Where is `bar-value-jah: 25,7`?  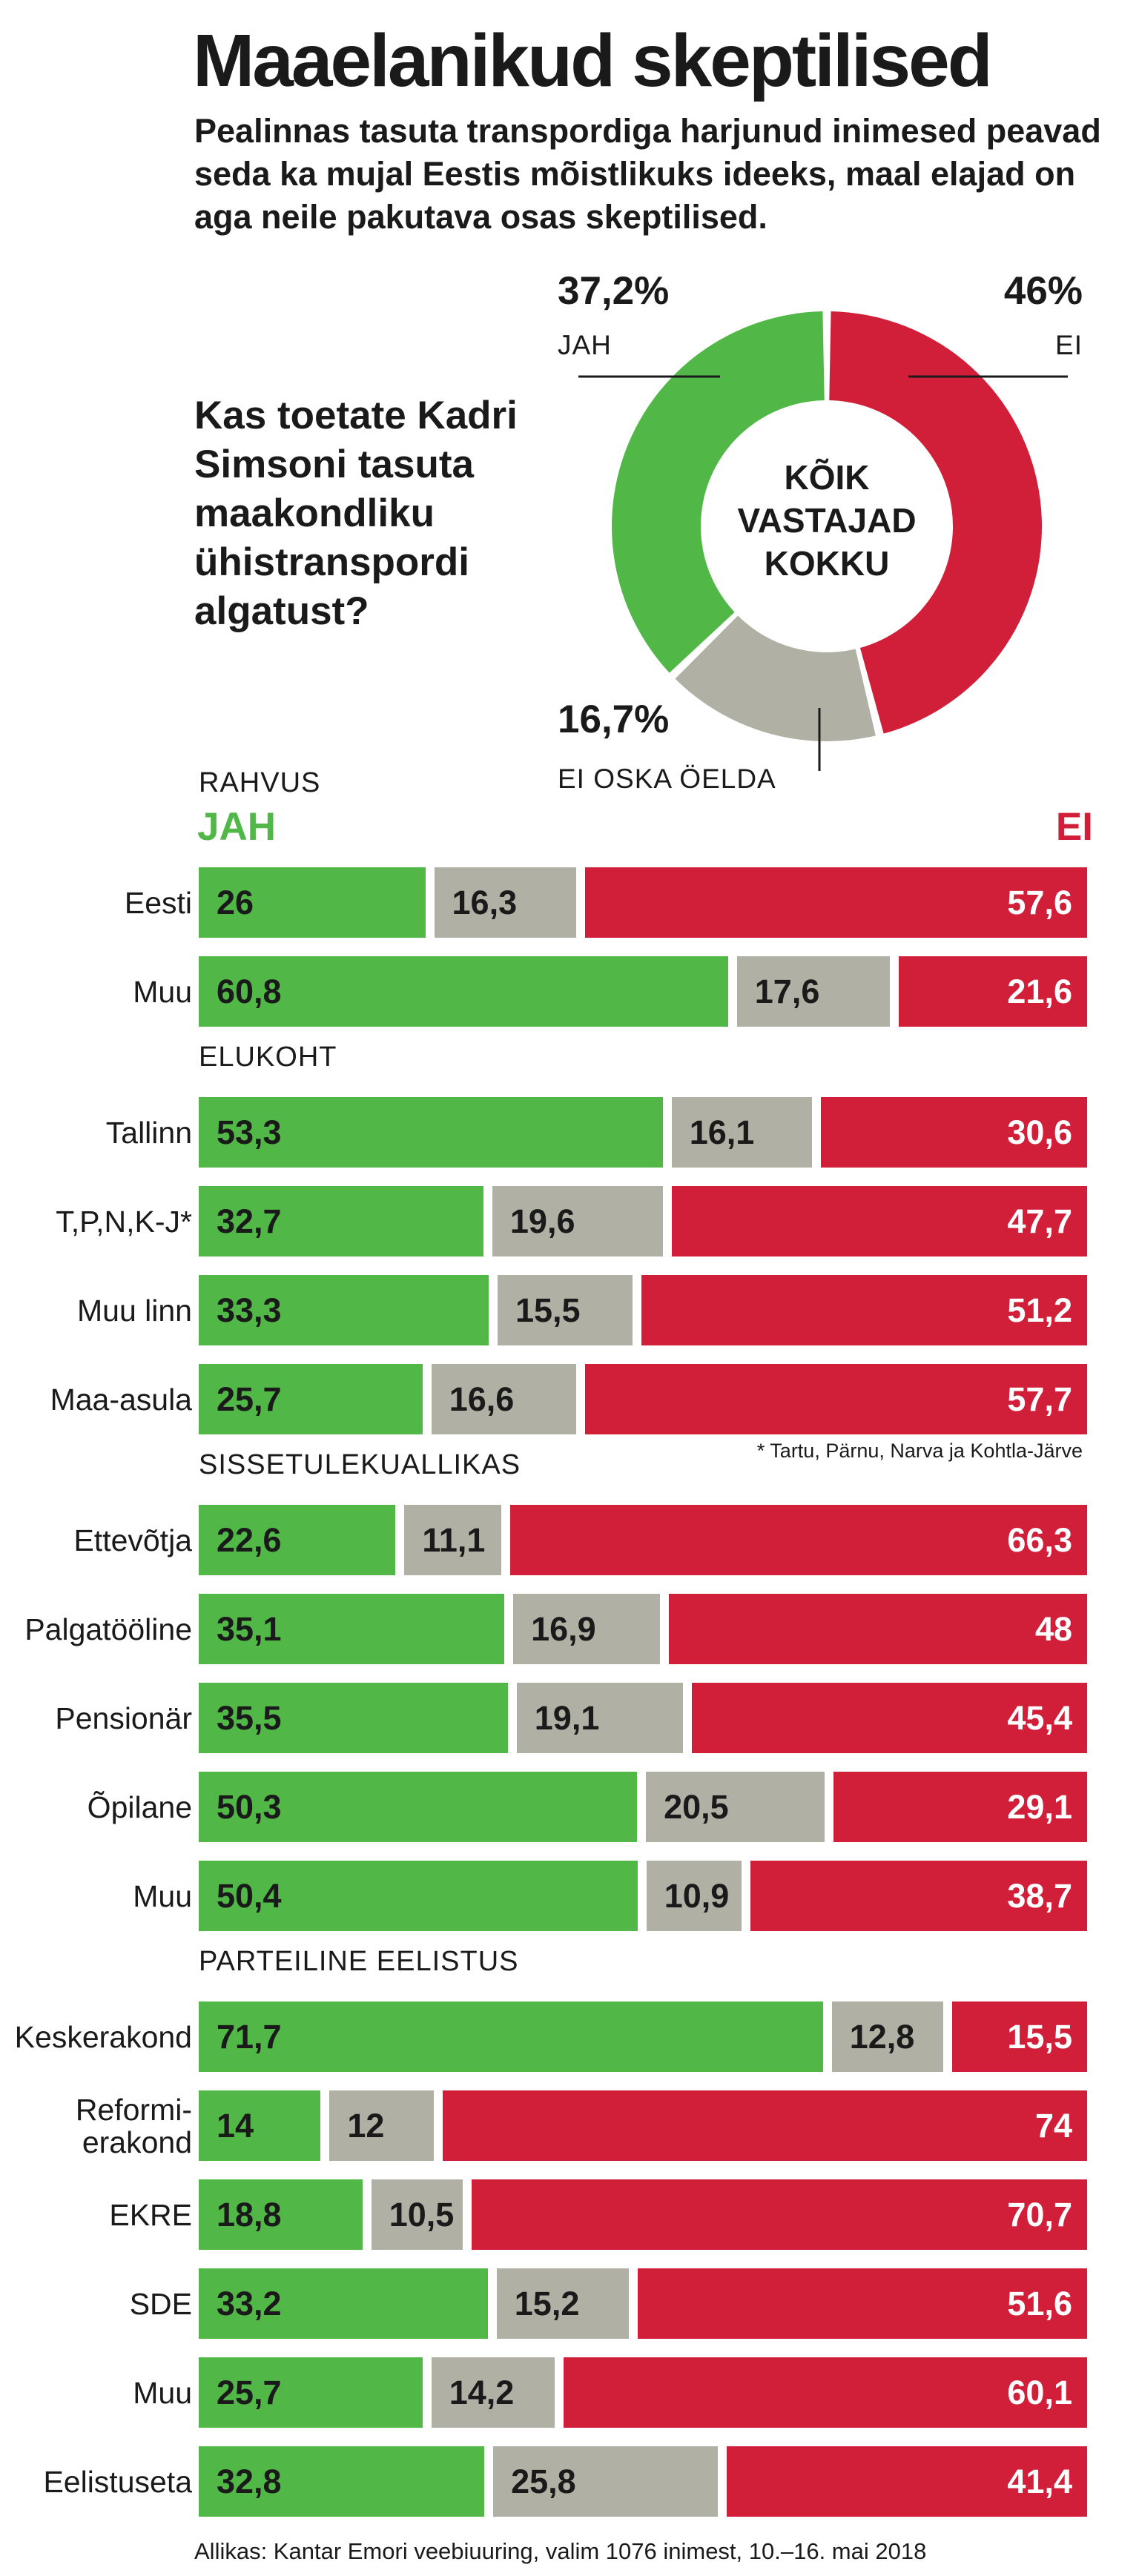 bar-value-jah: 25,7 is located at coordinates (249, 1399).